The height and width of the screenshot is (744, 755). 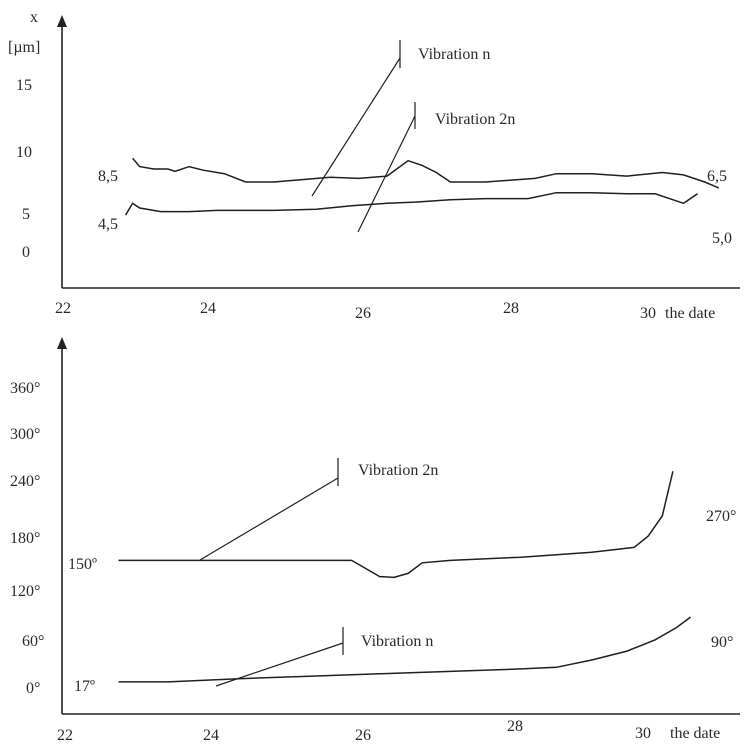 What do you see at coordinates (26, 252) in the screenshot?
I see `y-tick-label: 0` at bounding box center [26, 252].